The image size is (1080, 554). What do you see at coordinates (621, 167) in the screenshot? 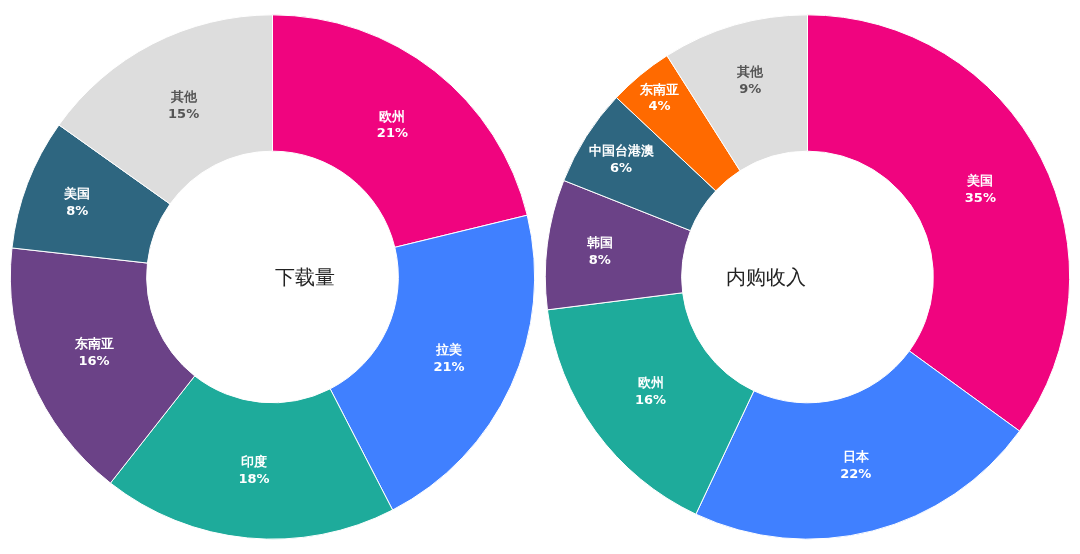
I see `data-label: 6%` at bounding box center [621, 167].